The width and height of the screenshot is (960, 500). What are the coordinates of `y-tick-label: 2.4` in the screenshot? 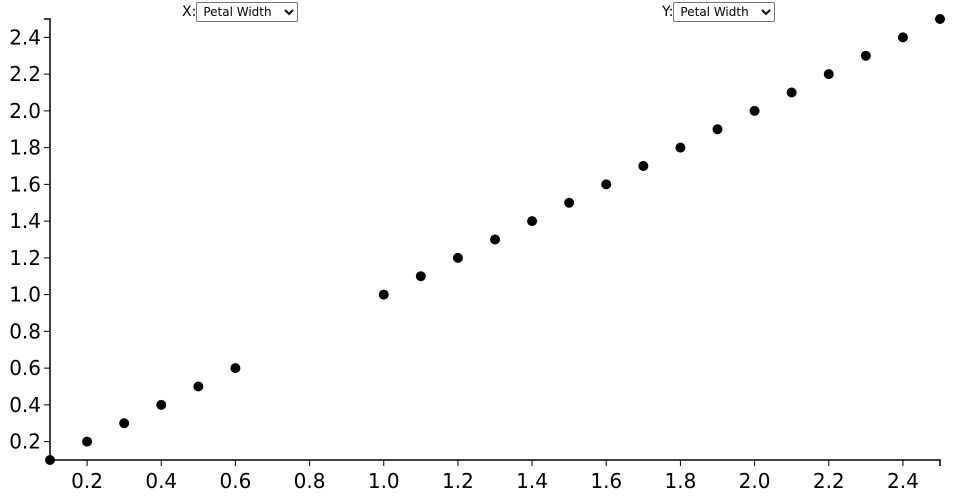 It's located at (25, 37).